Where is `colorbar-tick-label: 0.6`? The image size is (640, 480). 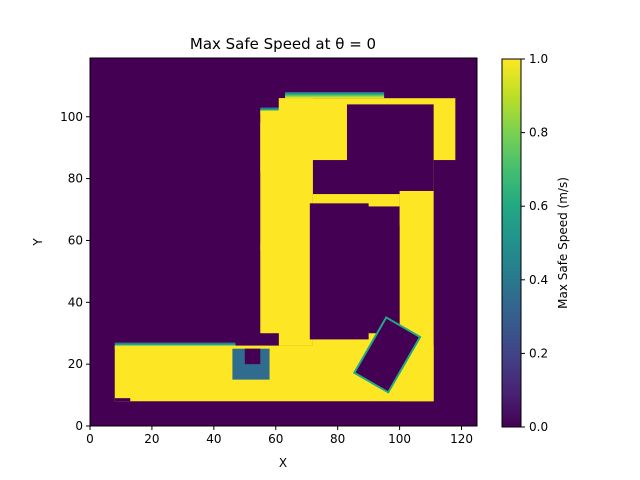 colorbar-tick-label: 0.6 is located at coordinates (538, 206).